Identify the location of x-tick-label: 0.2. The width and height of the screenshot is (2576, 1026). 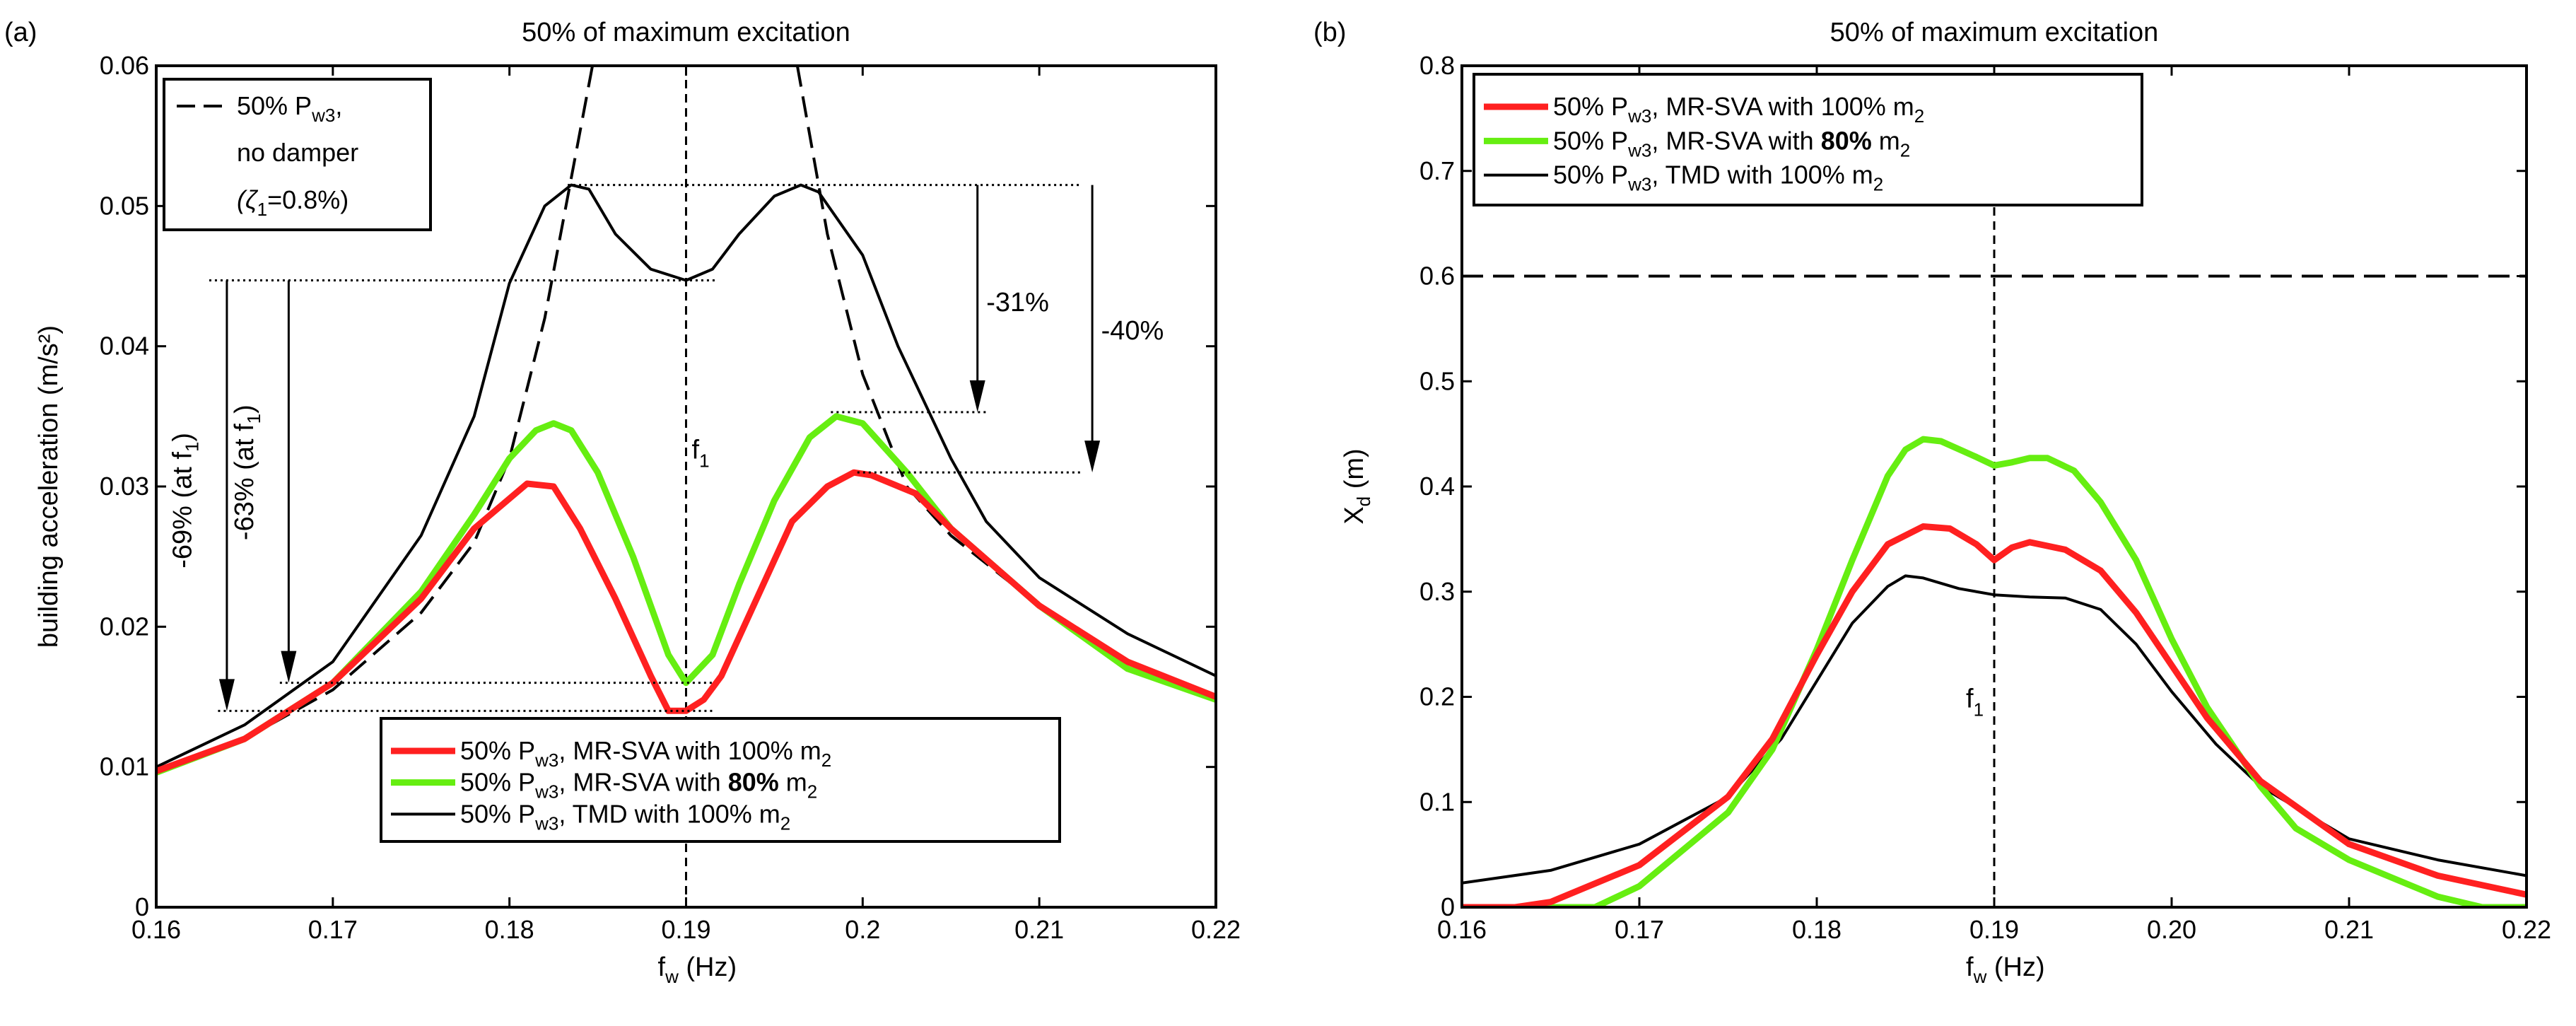
(863, 930).